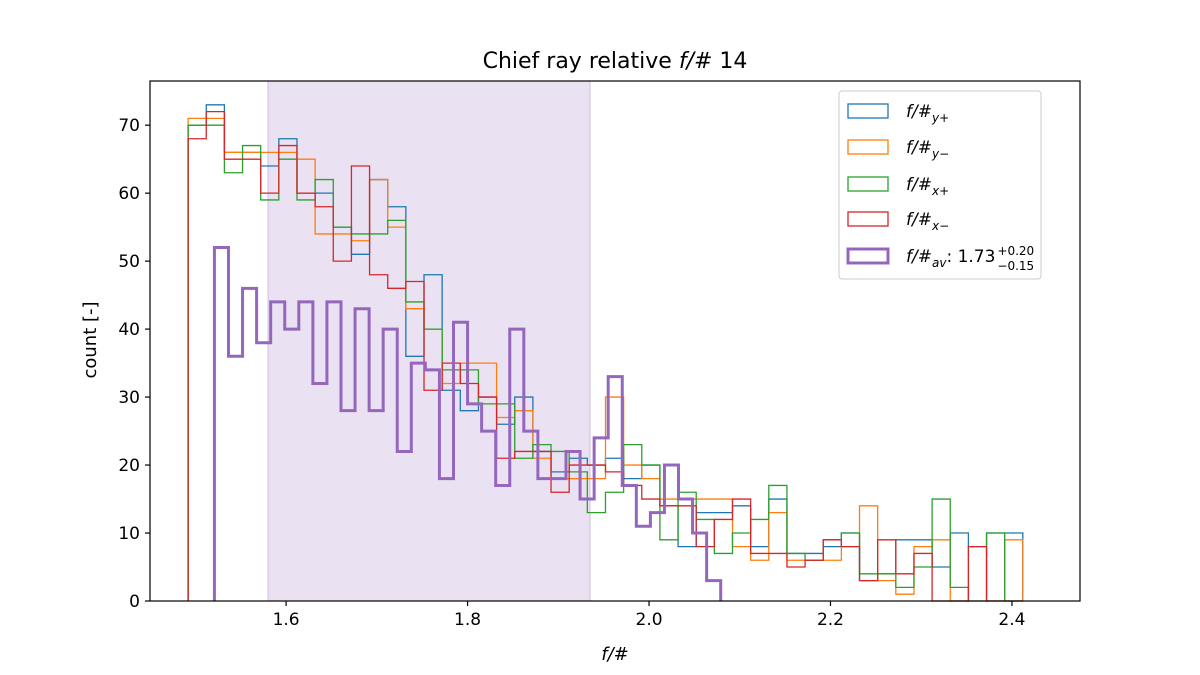 The height and width of the screenshot is (675, 1200). Describe the element at coordinates (927, 221) in the screenshot. I see `legend-entry: f/#x−` at that location.